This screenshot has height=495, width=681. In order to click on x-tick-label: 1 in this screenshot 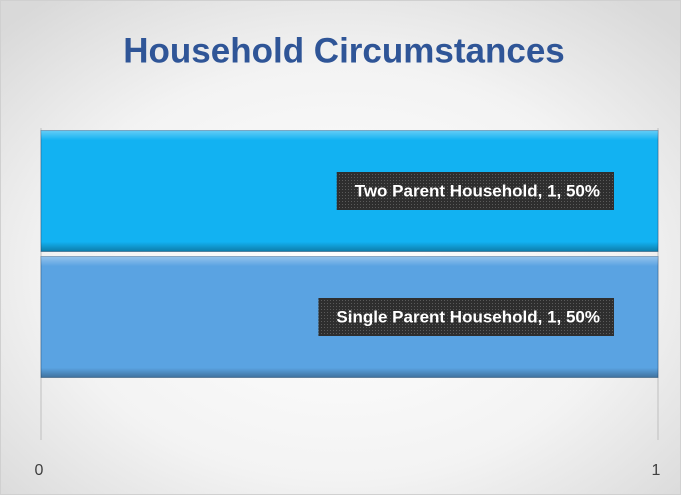, I will do `click(656, 470)`.